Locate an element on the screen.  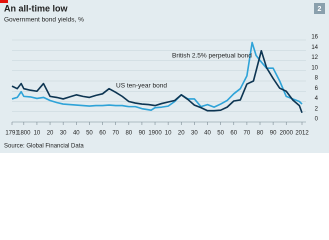
y-tick-label: 8 is located at coordinates (317, 79).